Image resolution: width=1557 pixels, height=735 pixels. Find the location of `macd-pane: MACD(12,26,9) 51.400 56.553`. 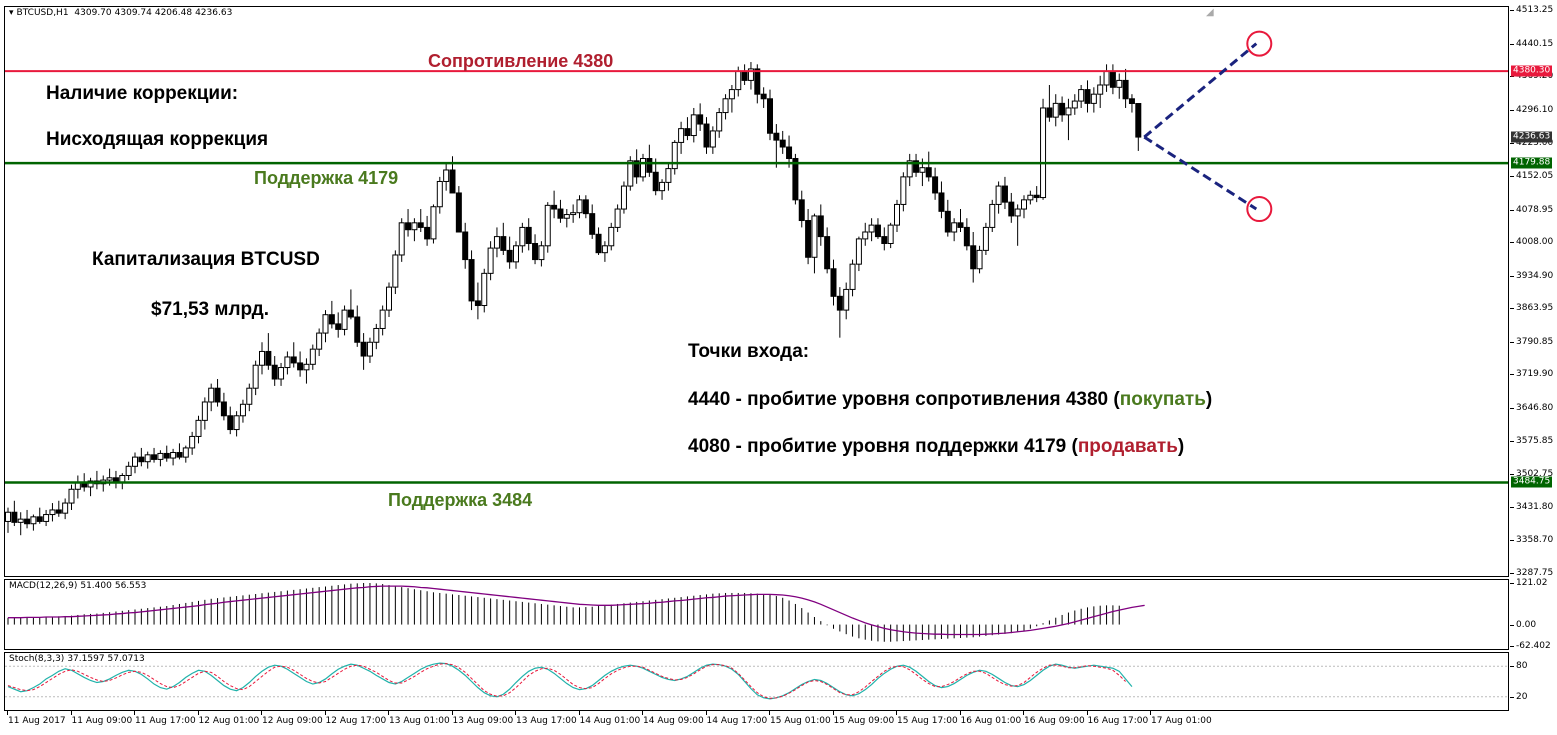

macd-pane: MACD(12,26,9) 51.400 56.553 is located at coordinates (756, 614).